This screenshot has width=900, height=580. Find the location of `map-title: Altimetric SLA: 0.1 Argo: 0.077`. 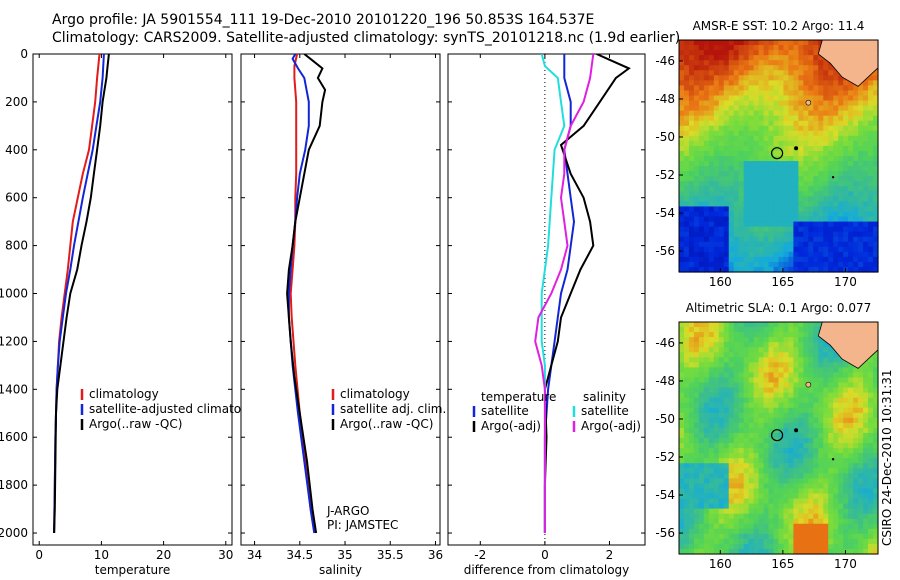

map-title: Altimetric SLA: 0.1 Argo: 0.077 is located at coordinates (778, 308).